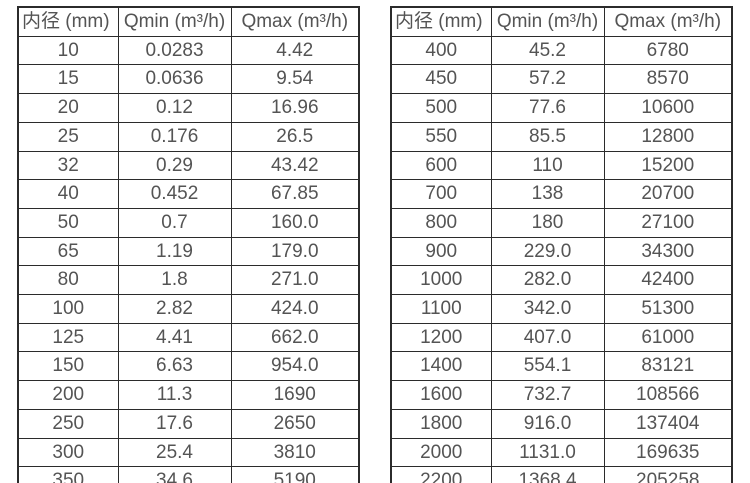 This screenshot has height=483, width=750. What do you see at coordinates (668, 423) in the screenshot?
I see `qmax-cell: 137404` at bounding box center [668, 423].